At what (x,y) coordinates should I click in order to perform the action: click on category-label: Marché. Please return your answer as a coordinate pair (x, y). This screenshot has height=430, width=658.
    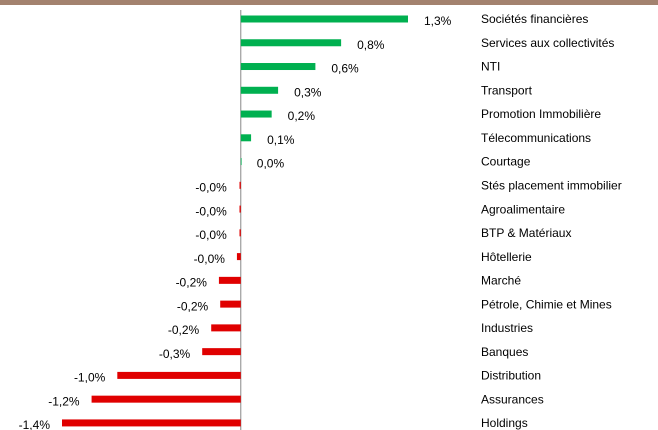
    Looking at the image, I should click on (501, 281).